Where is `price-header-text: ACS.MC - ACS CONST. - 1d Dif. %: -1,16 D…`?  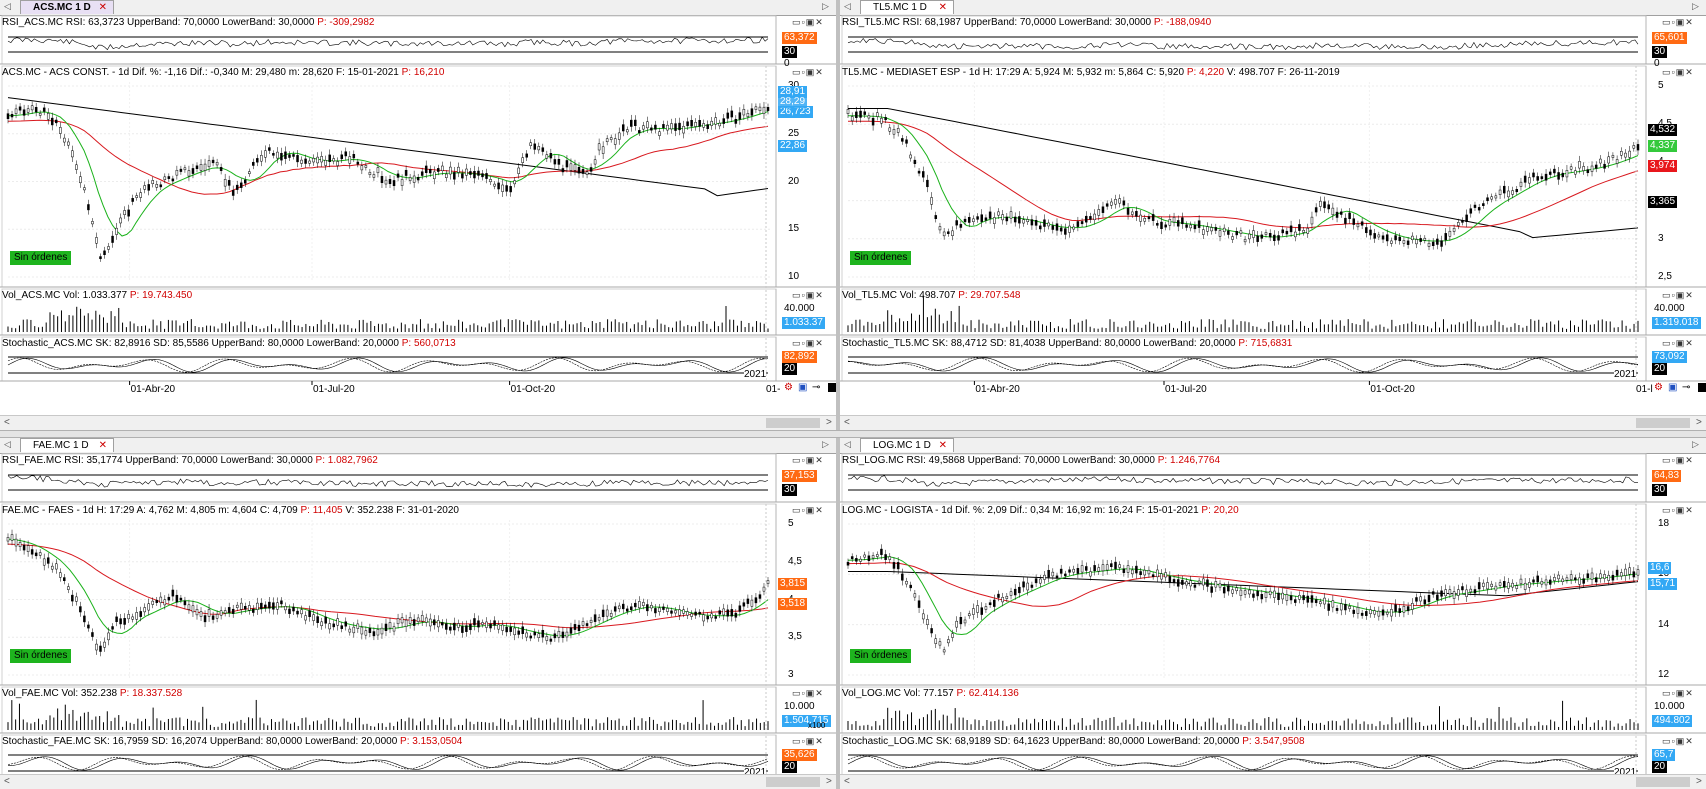 price-header-text: ACS.MC - ACS CONST. - 1d Dif. %: -1,16 D… is located at coordinates (202, 72).